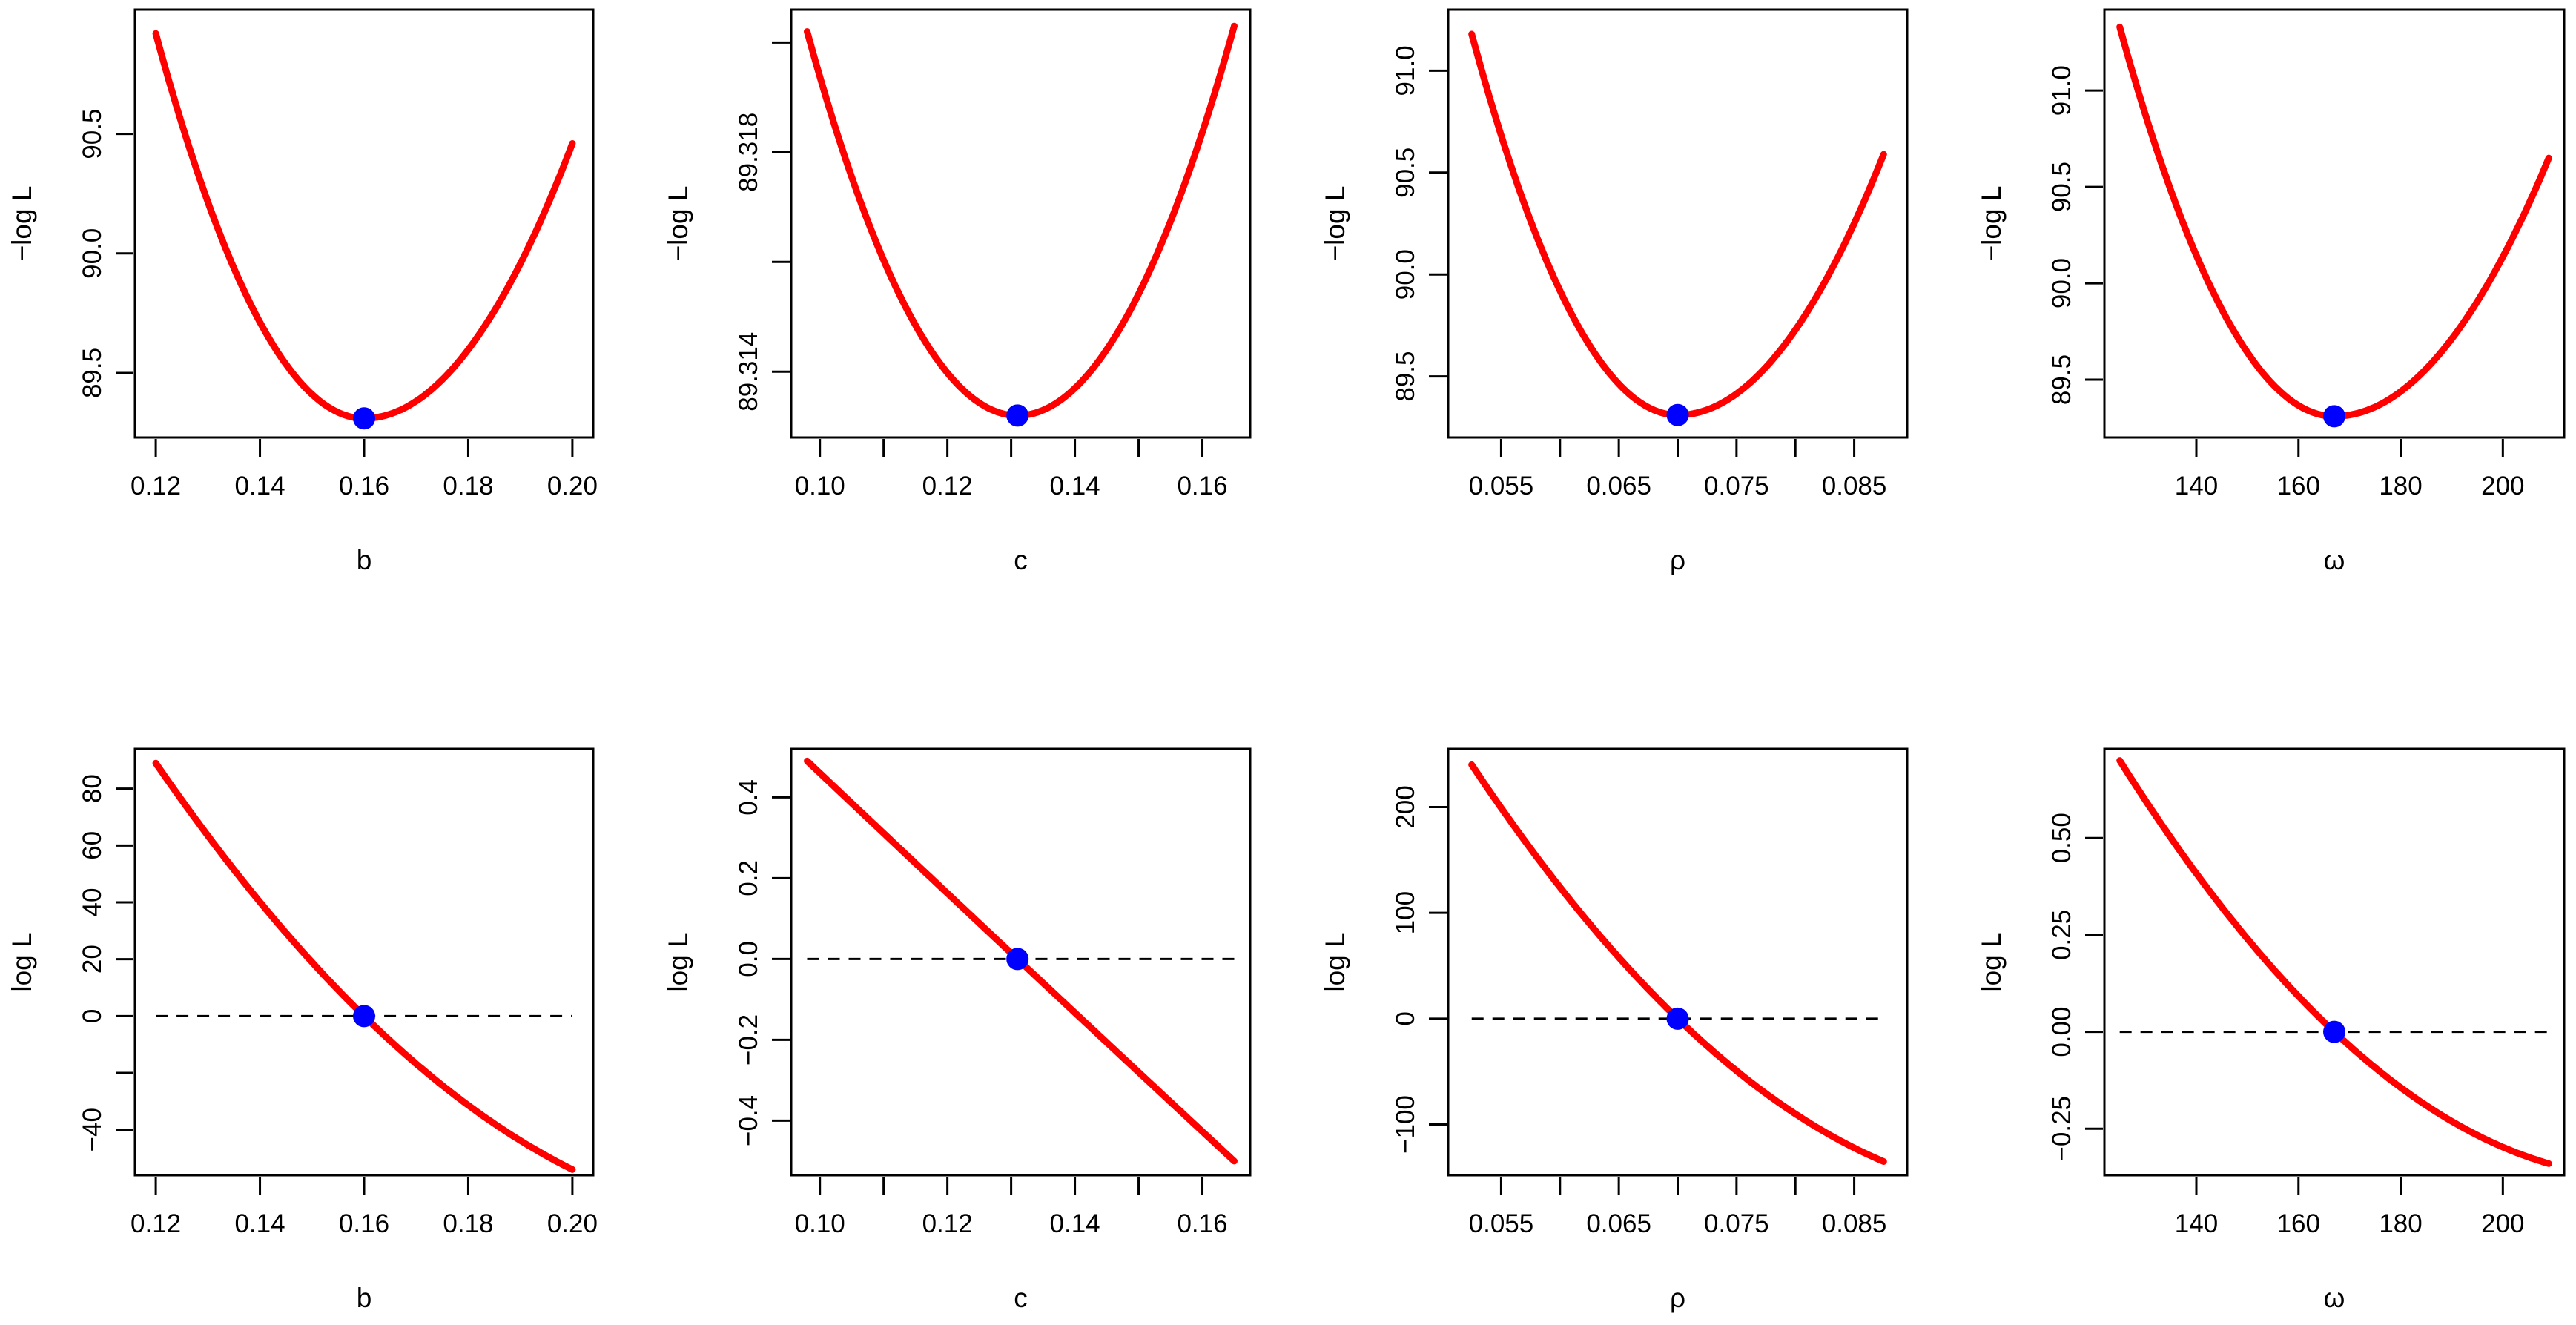 Image resolution: width=2576 pixels, height=1325 pixels. What do you see at coordinates (92, 789) in the screenshot?
I see `y-tick-label: 80` at bounding box center [92, 789].